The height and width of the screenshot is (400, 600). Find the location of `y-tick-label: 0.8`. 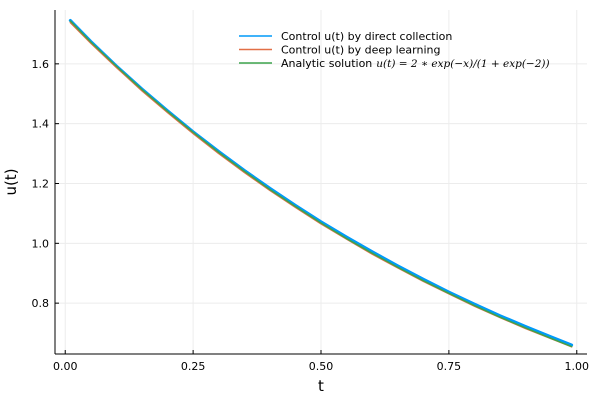

y-tick-label: 0.8 is located at coordinates (41, 303).